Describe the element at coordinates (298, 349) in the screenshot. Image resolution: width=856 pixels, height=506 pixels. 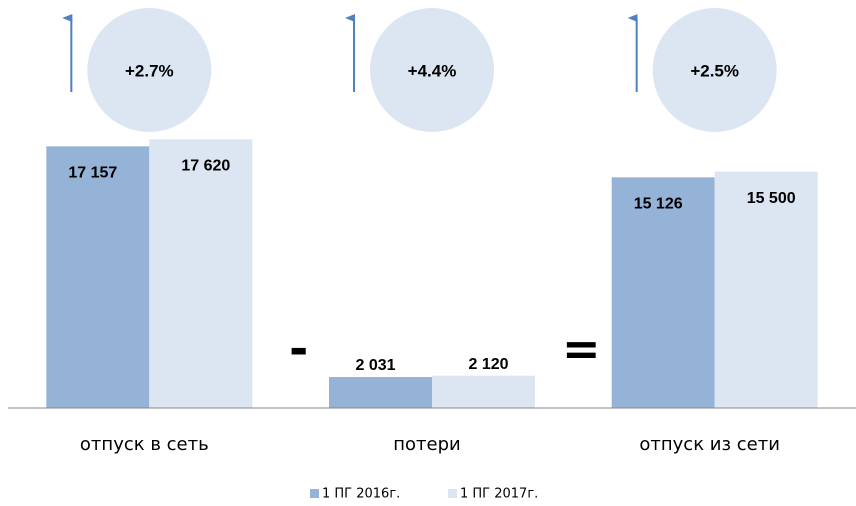
I see `operator: -` at that location.